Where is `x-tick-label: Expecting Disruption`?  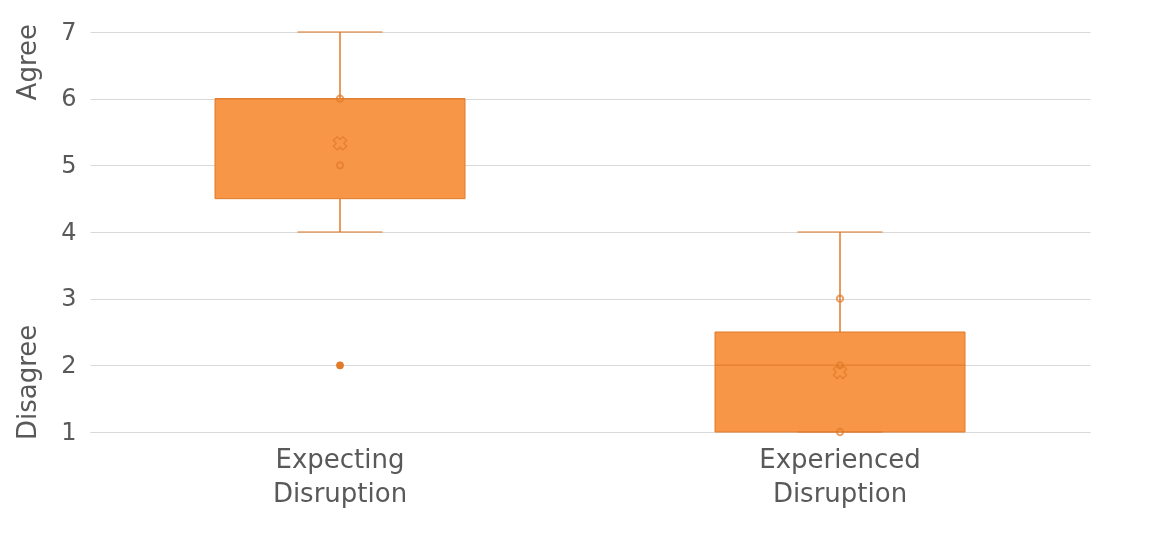 x-tick-label: Expecting Disruption is located at coordinates (340, 475).